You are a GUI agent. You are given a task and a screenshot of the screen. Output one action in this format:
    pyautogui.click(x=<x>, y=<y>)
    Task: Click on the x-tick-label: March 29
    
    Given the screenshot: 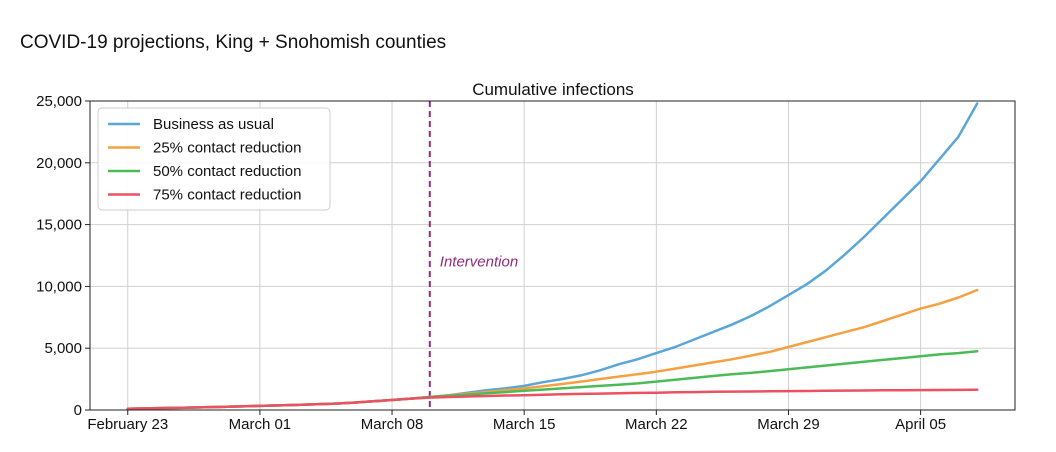 What is the action you would take?
    pyautogui.click(x=788, y=424)
    